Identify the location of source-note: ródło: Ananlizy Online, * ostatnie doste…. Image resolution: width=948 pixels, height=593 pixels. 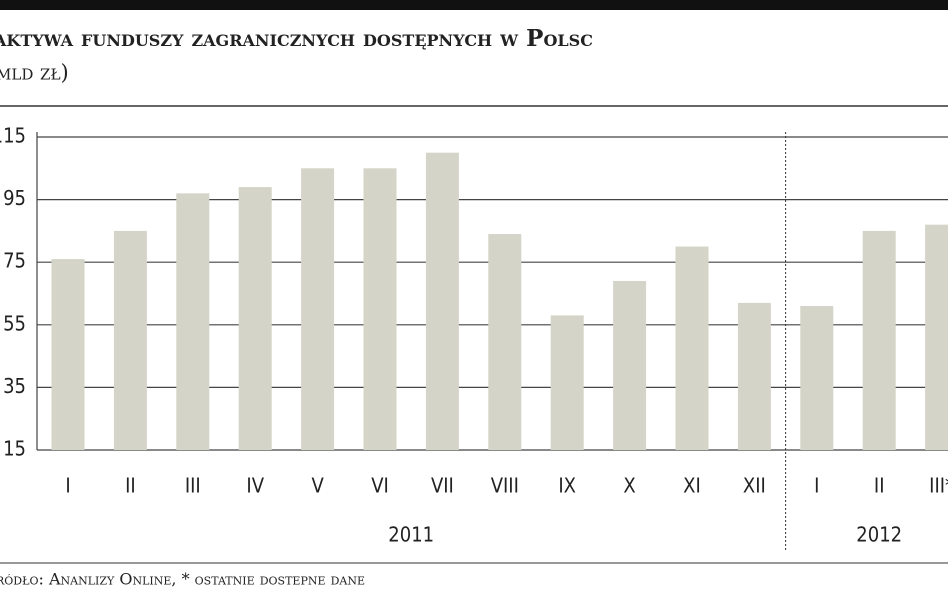
(182, 579).